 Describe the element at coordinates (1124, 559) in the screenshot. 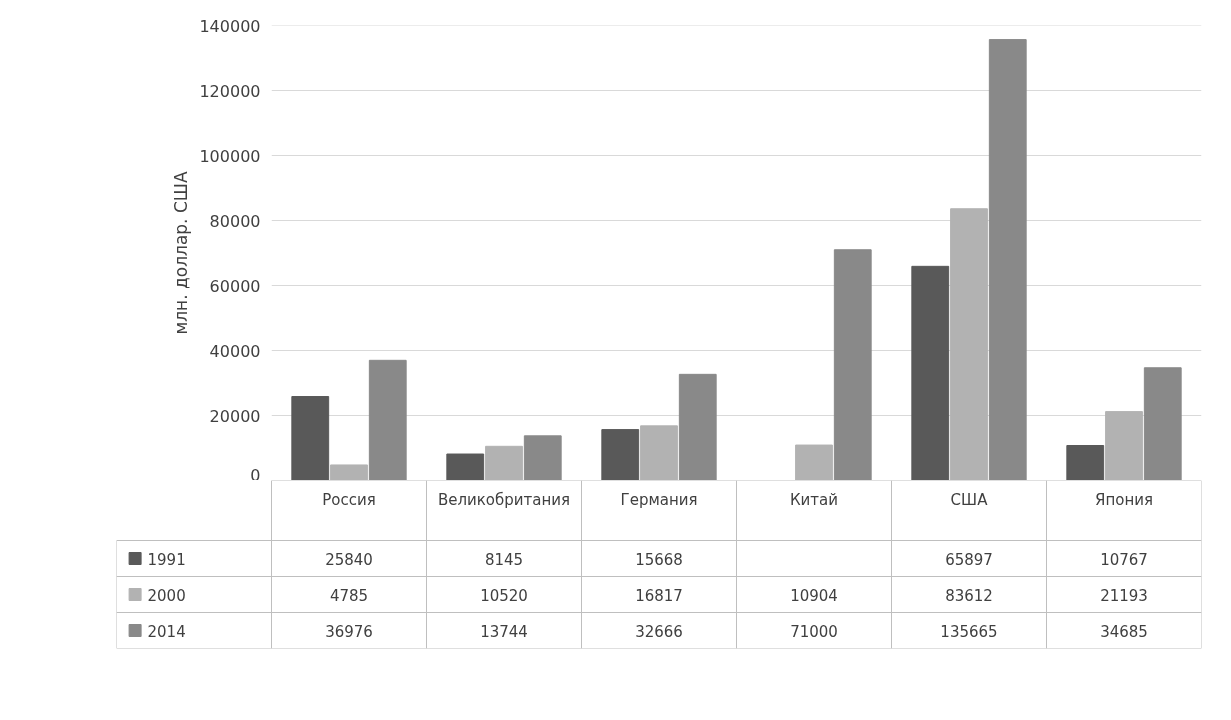

I see `data-label: 10767` at that location.